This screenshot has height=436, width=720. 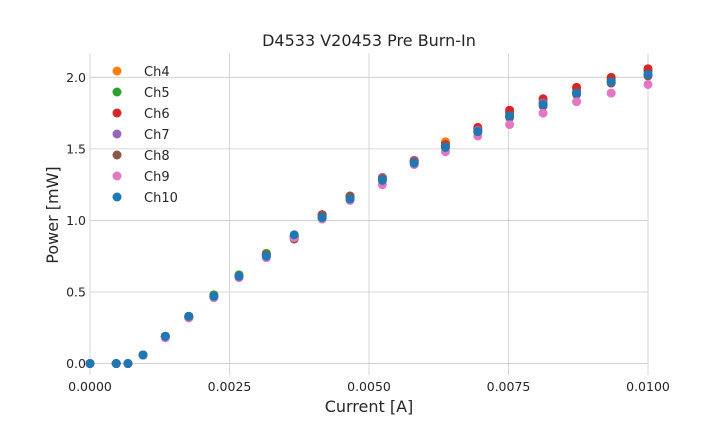 What do you see at coordinates (52, 214) in the screenshot?
I see `y-axis-label: Power [mW]` at bounding box center [52, 214].